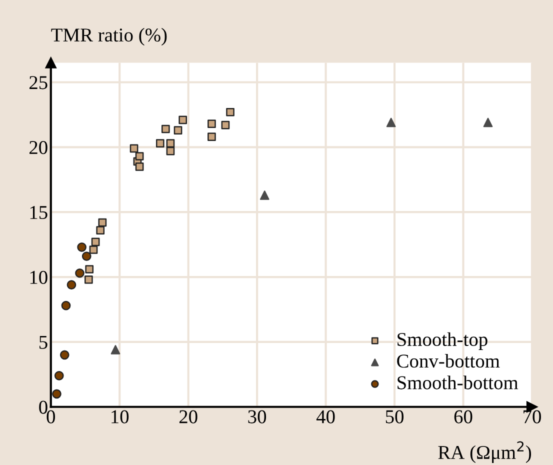 This screenshot has width=553, height=465. I want to click on legend-label: Conv-bottom, so click(448, 361).